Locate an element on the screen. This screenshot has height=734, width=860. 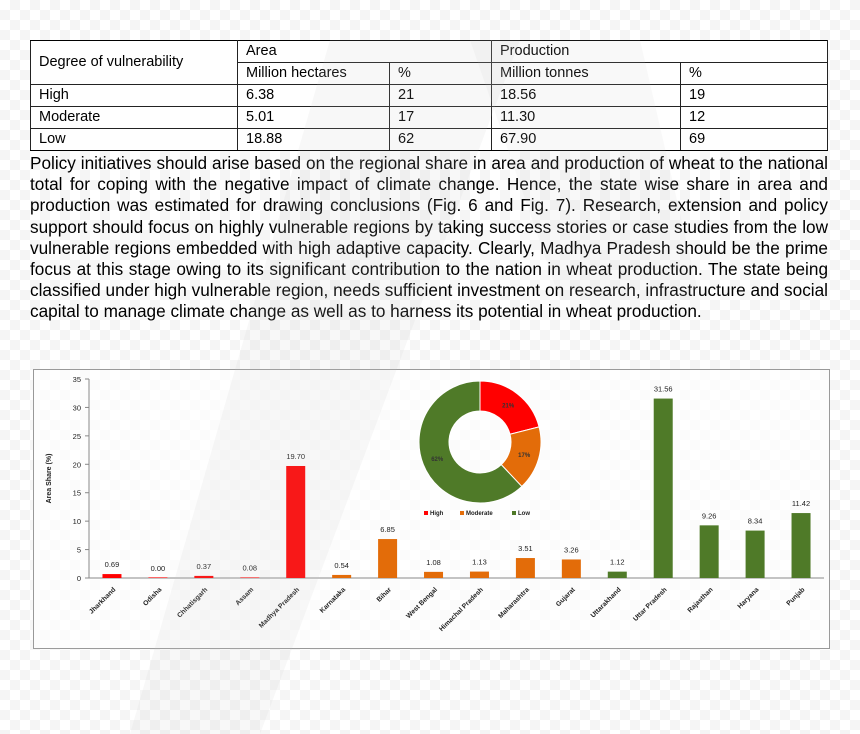
header-prod-pct: % is located at coordinates (754, 73).